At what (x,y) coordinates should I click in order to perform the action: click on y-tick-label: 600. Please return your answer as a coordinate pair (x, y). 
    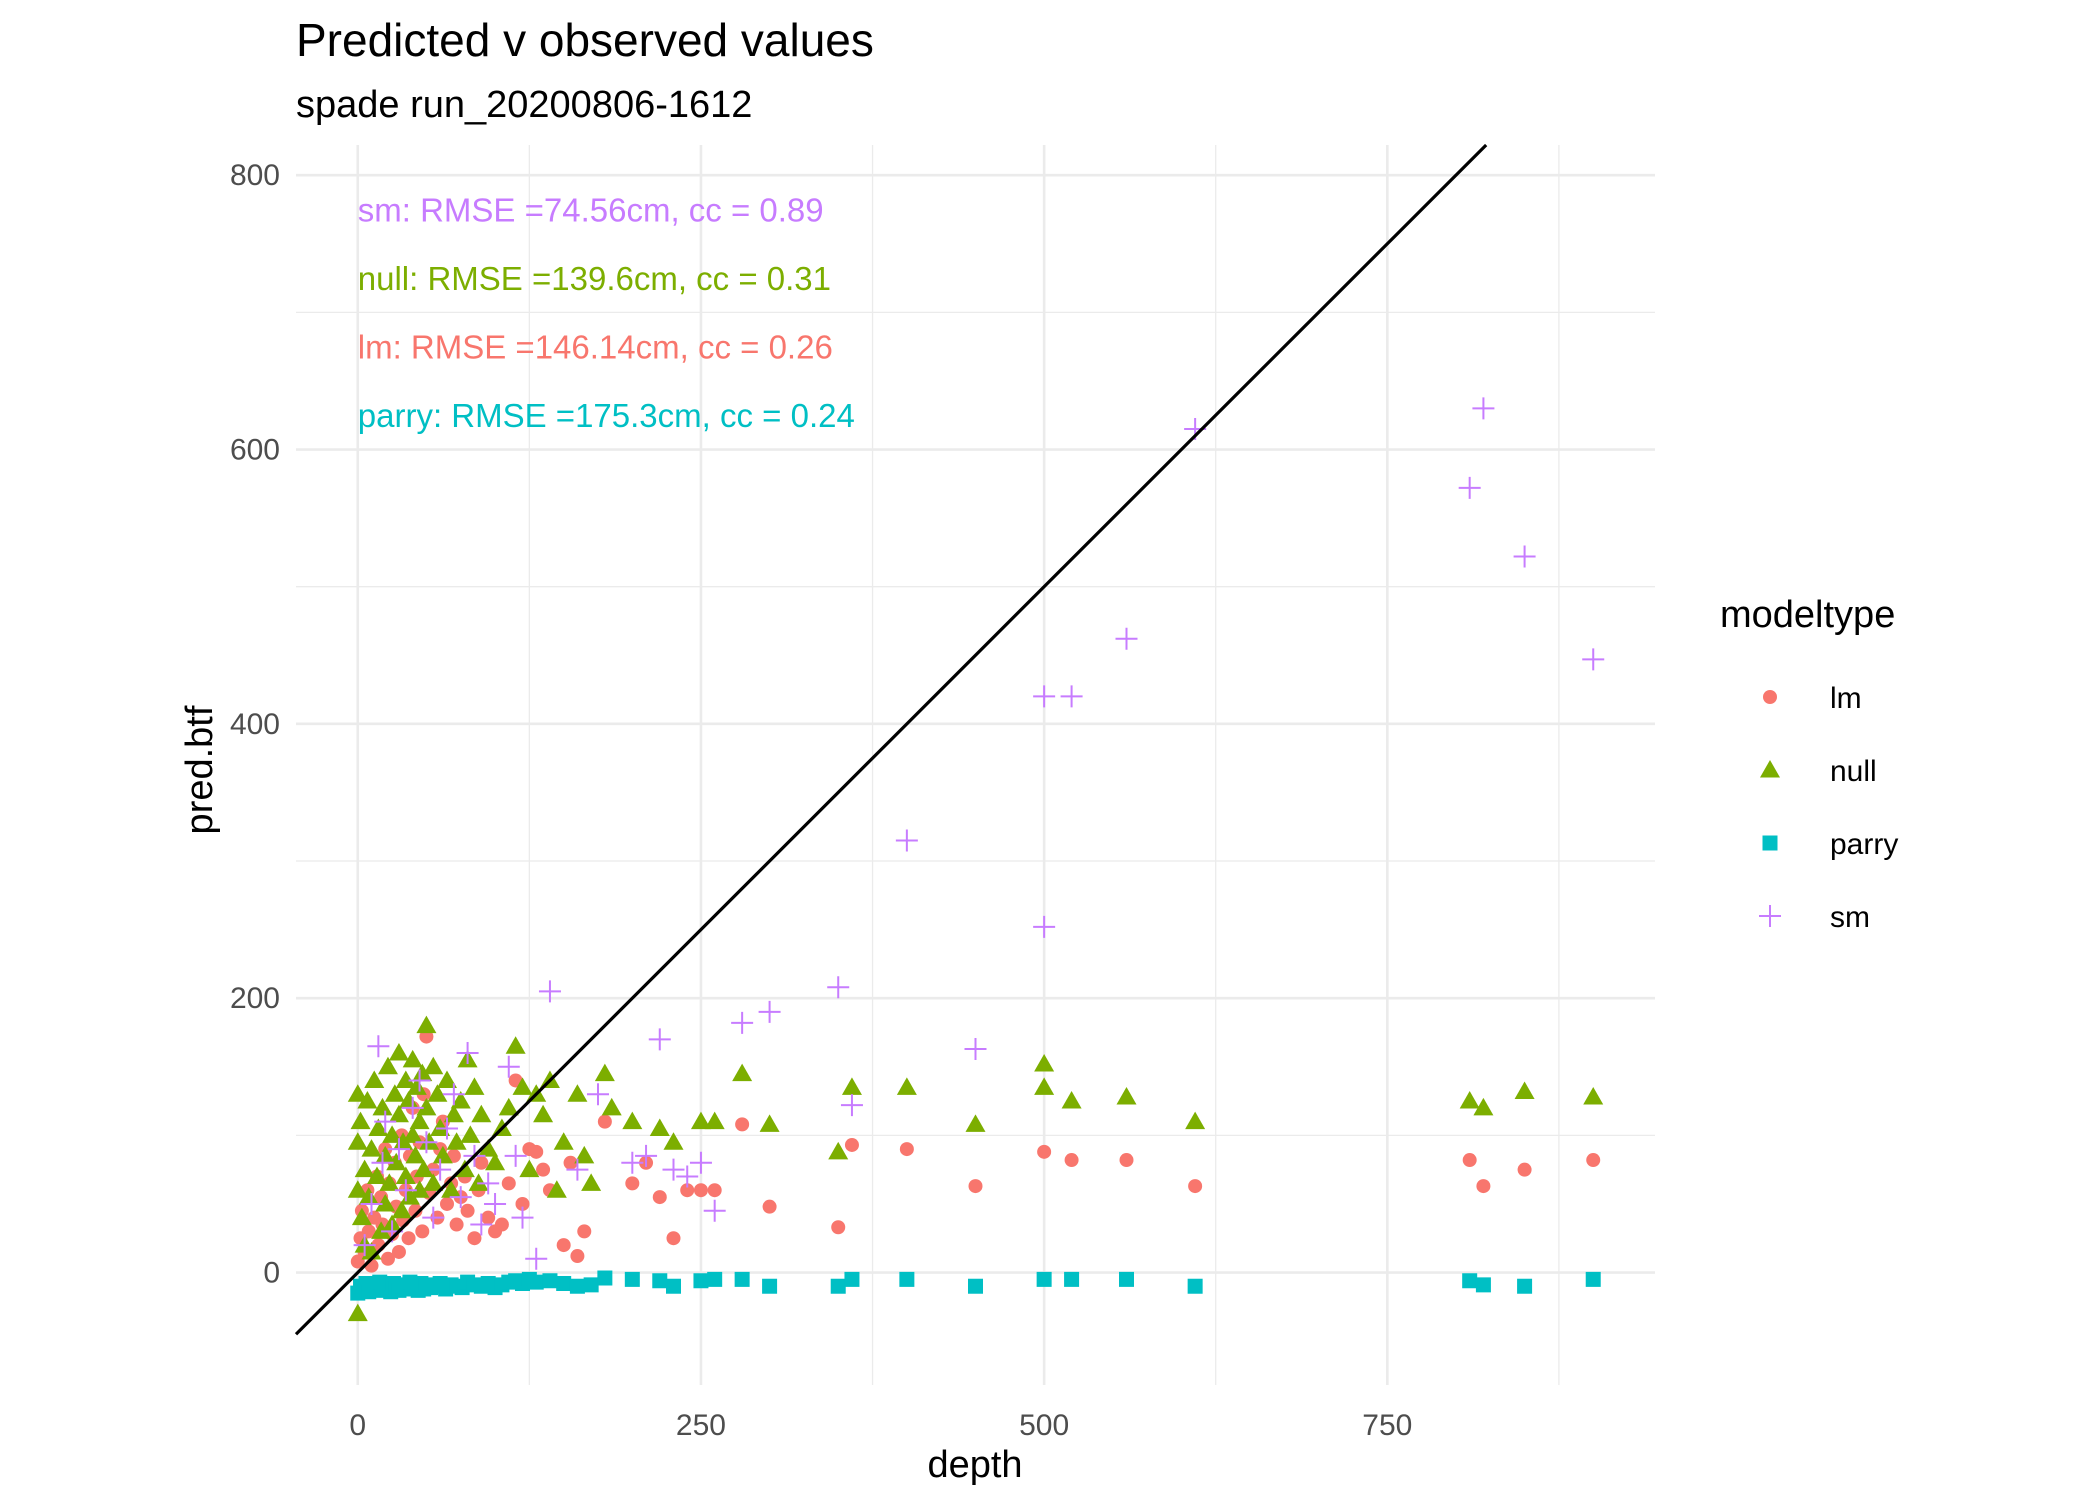
    Looking at the image, I should click on (255, 450).